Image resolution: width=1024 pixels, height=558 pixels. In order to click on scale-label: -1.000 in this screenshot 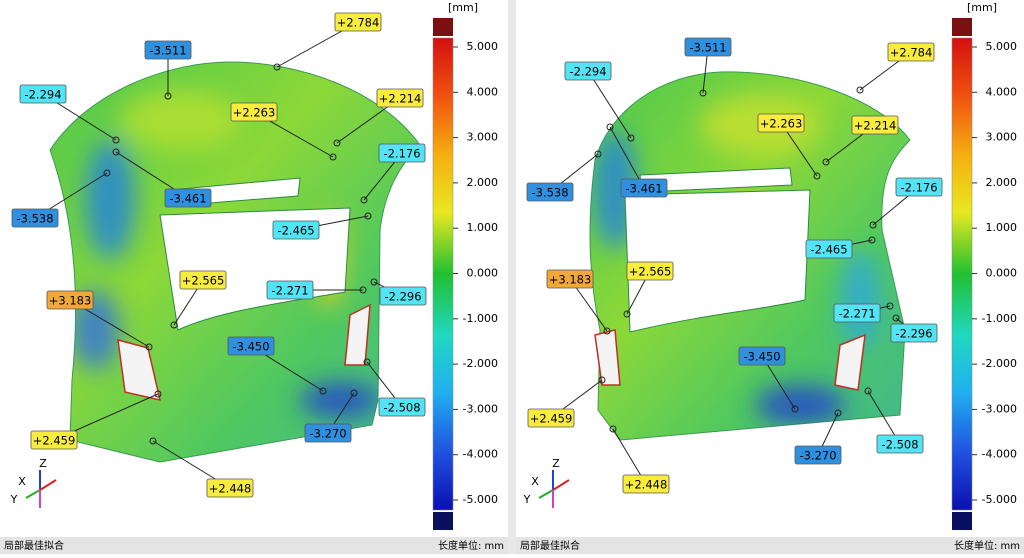, I will do `click(999, 318)`.